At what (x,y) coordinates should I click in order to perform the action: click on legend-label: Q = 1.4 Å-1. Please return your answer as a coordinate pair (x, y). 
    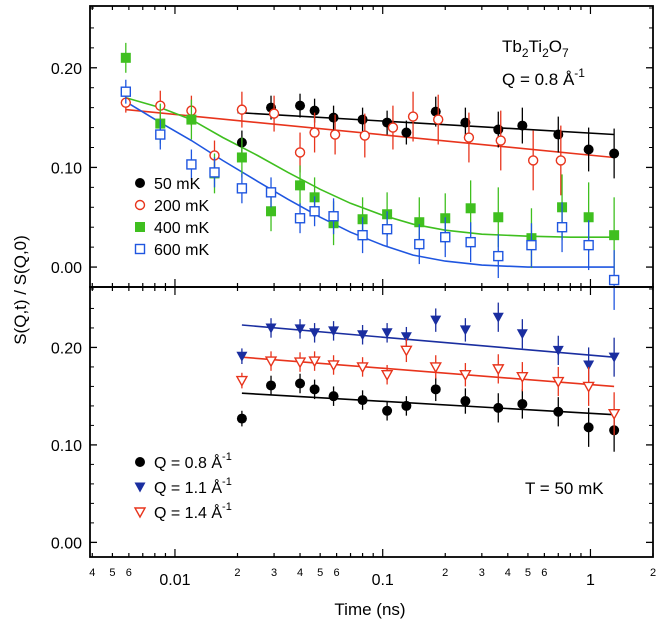
    Looking at the image, I should click on (193, 511).